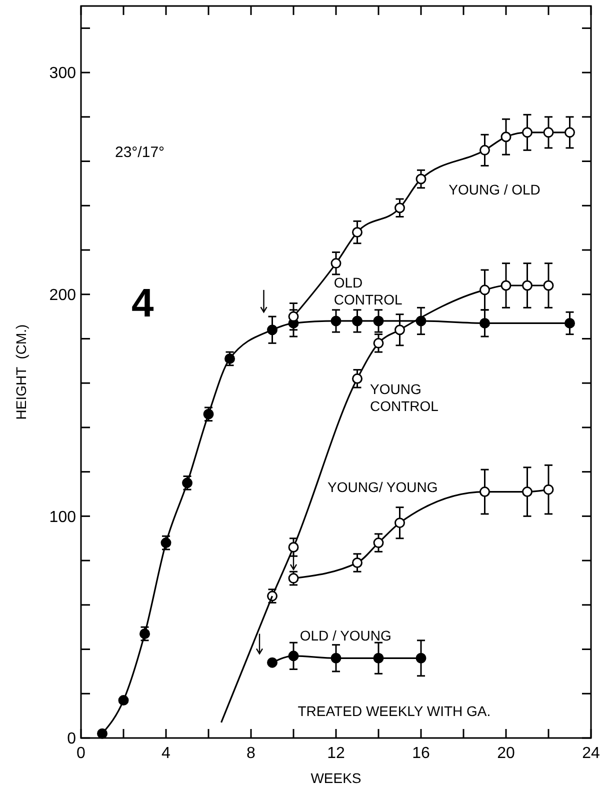 This screenshot has height=791, width=603. What do you see at coordinates (62, 73) in the screenshot?
I see `y-tick-label: 300` at bounding box center [62, 73].